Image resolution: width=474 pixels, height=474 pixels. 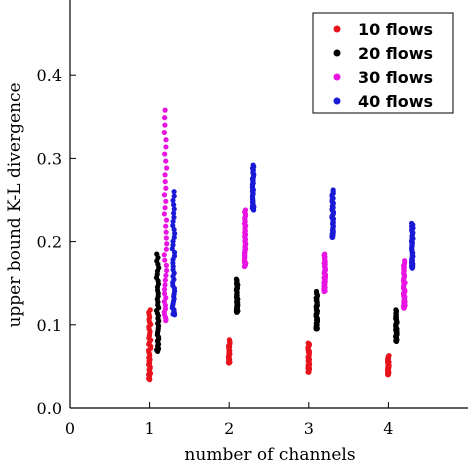 What do you see at coordinates (49, 408) in the screenshot?
I see `y-tick-label: 0.0` at bounding box center [49, 408].